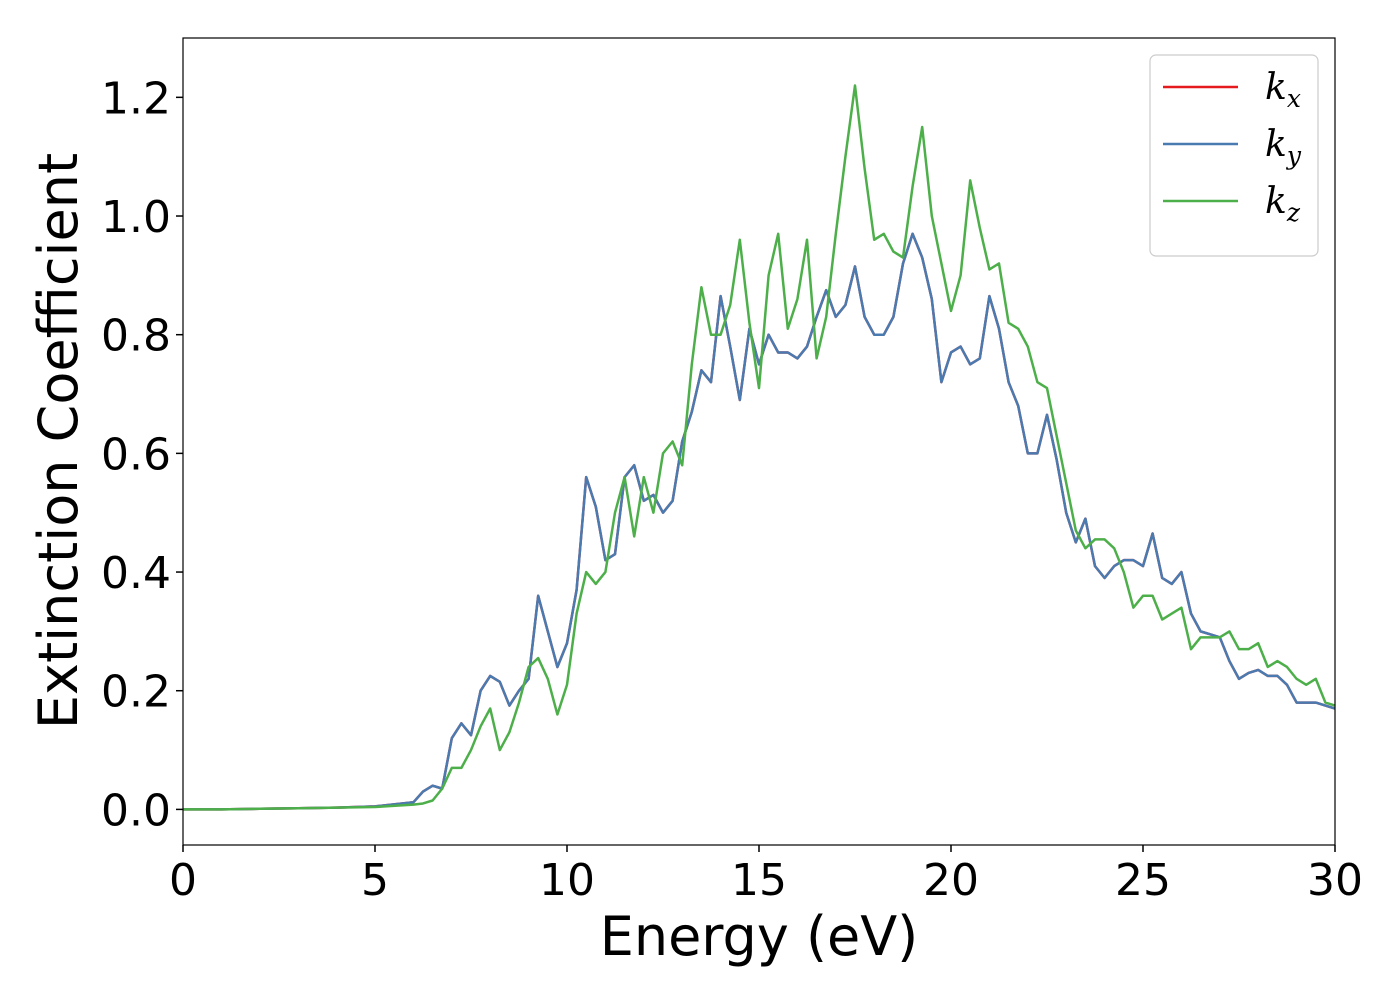  I want to click on x-tick-label: 10, so click(567, 880).